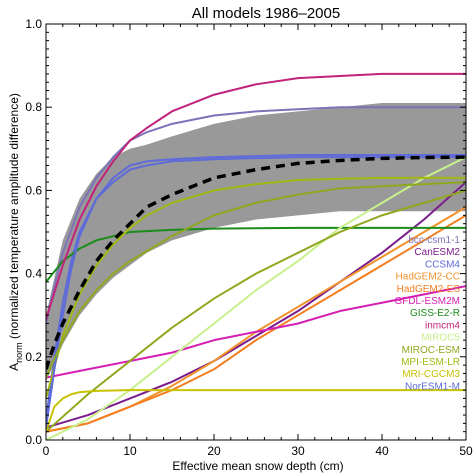 This screenshot has height=475, width=474. Describe the element at coordinates (442, 264) in the screenshot. I see `legend-entry-ccsm4: CCSM4` at that location.